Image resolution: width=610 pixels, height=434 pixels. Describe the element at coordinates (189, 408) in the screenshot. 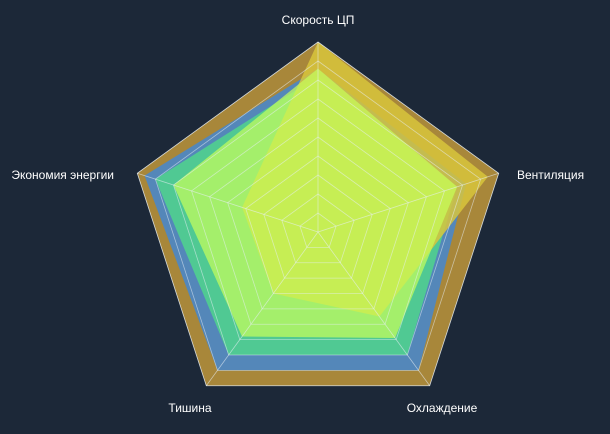

I see `axis-label-silence: Тишина` at that location.